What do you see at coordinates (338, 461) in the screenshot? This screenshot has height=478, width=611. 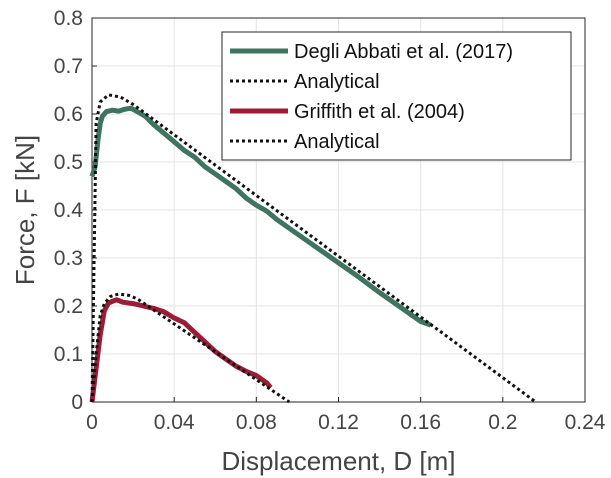 I see `x-axis-label: Displacement, D [m]` at bounding box center [338, 461].